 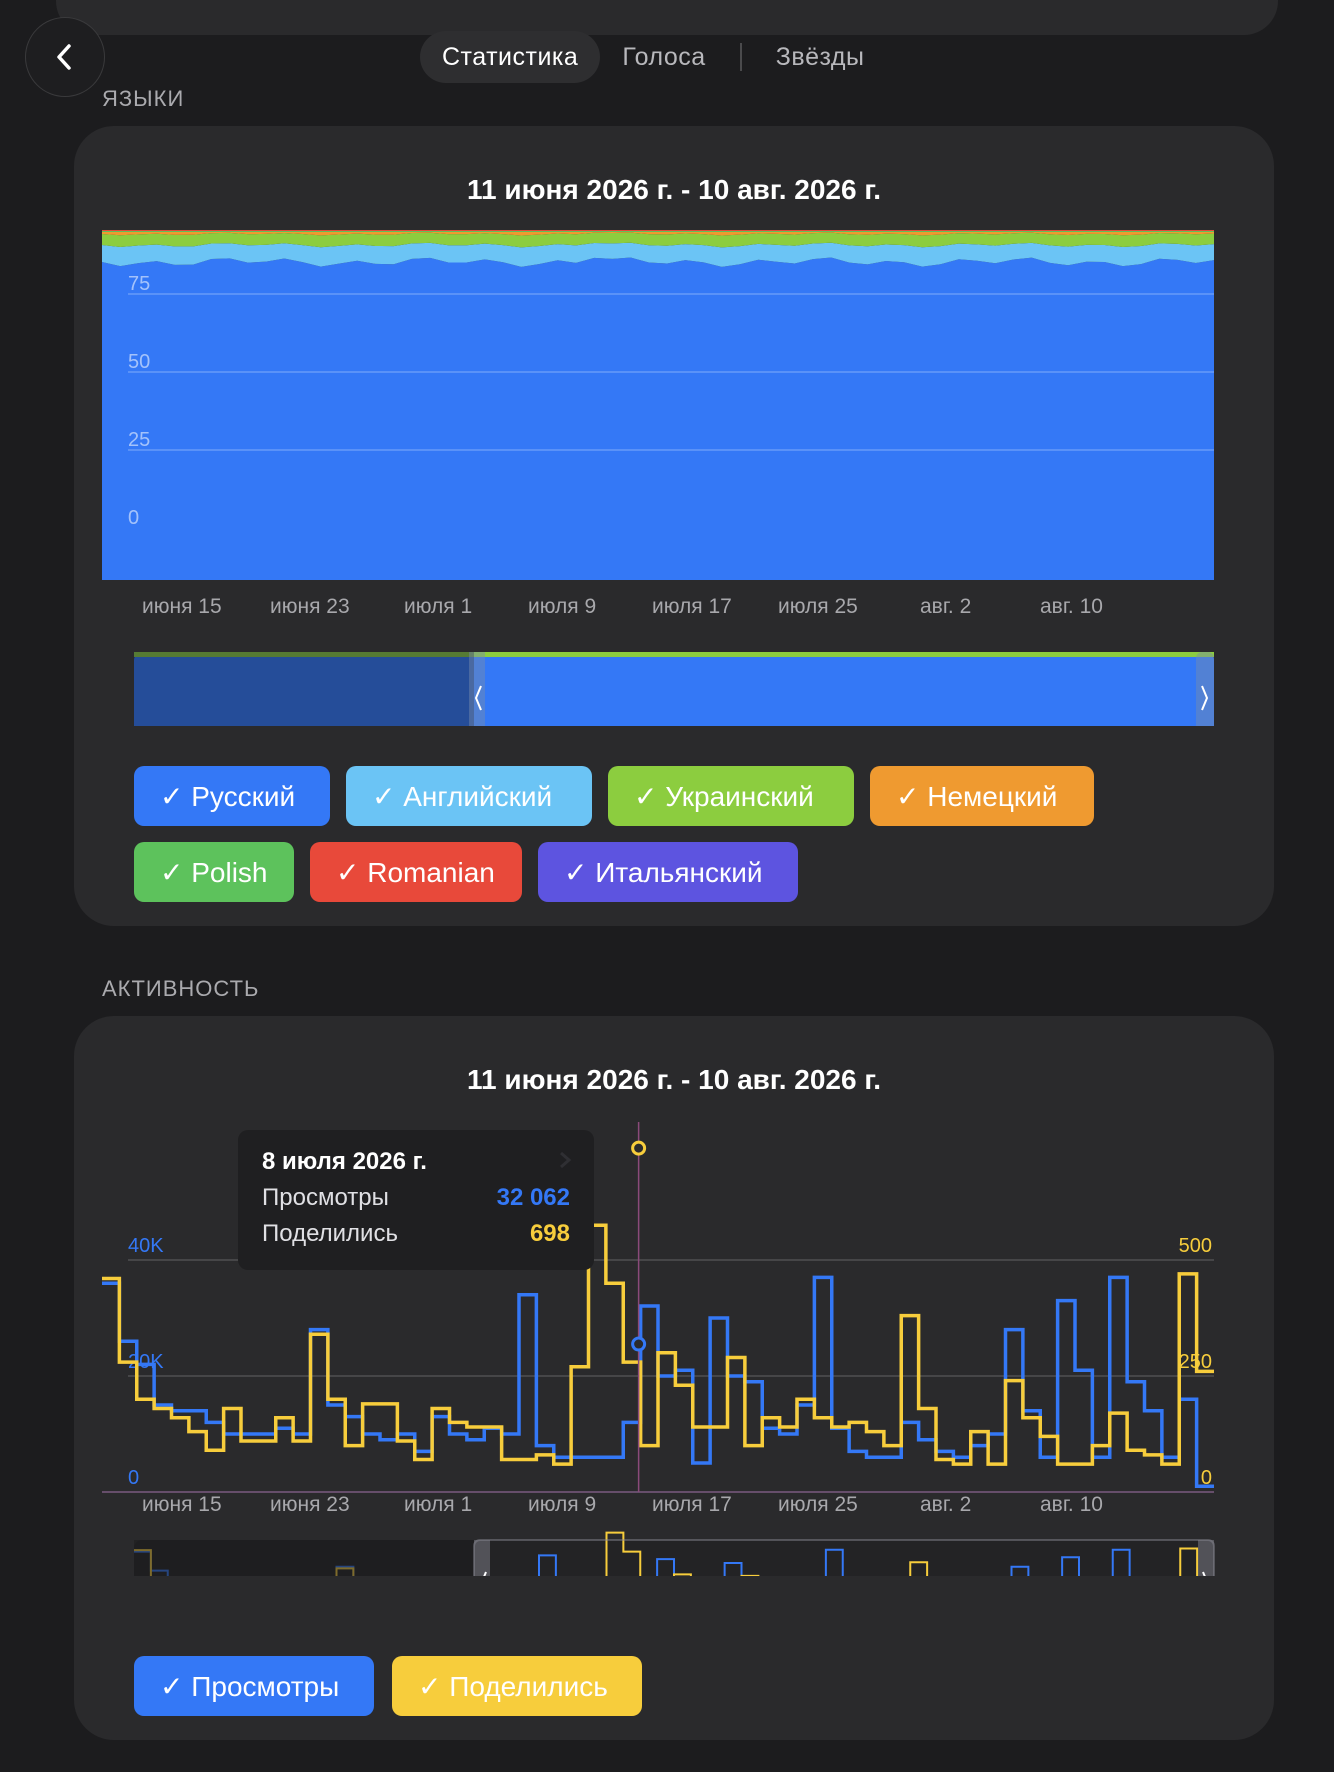 I want to click on views-point, so click(x=639, y=1344).